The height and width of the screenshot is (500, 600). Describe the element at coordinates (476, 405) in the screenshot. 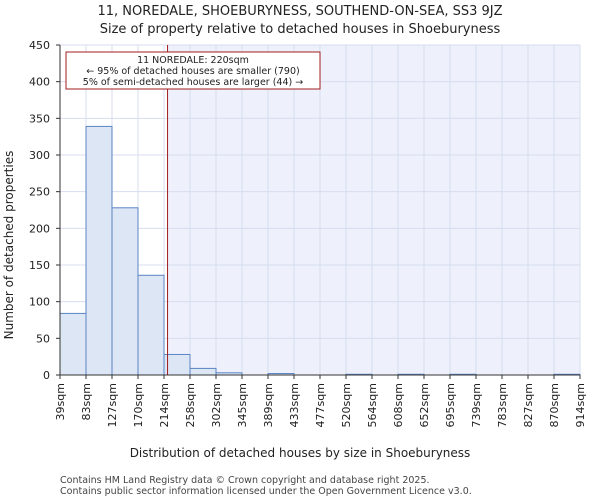

I see `x-tick-label-739sqm: 739sqm` at that location.